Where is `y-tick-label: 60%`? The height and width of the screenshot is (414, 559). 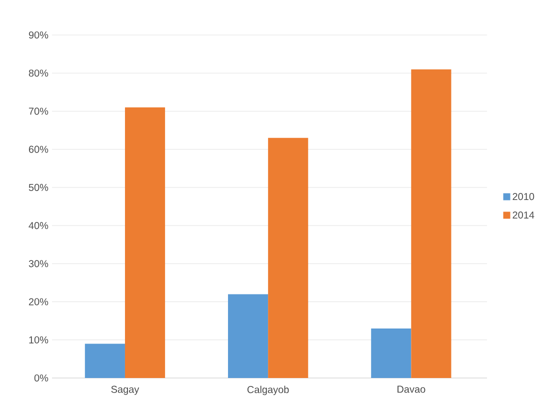
y-tick-label: 60% is located at coordinates (38, 149).